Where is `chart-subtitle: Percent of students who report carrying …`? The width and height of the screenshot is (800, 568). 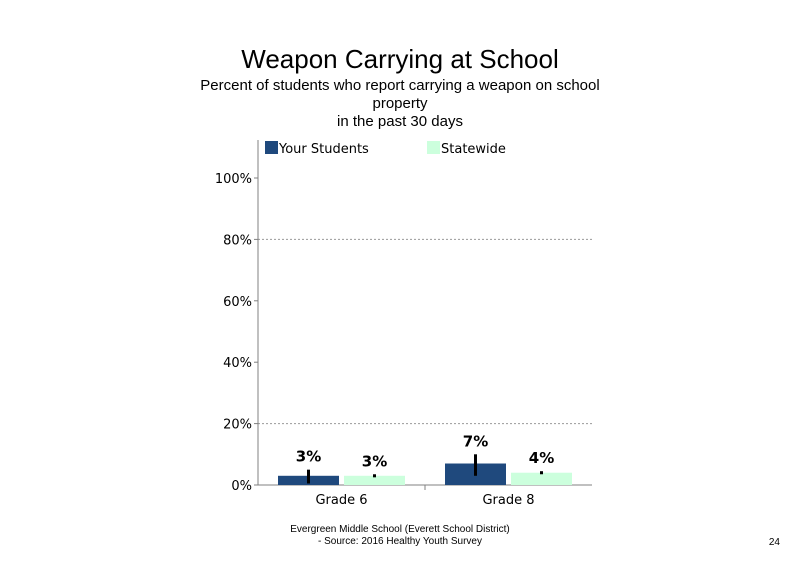 chart-subtitle: Percent of students who report carrying … is located at coordinates (400, 104).